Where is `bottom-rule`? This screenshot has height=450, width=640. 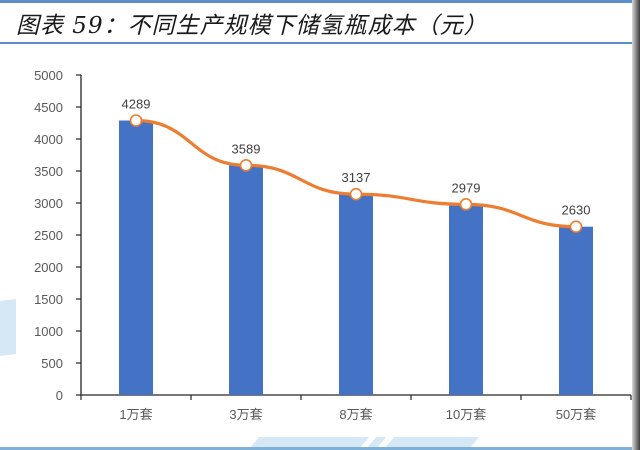 bottom-rule is located at coordinates (316, 448).